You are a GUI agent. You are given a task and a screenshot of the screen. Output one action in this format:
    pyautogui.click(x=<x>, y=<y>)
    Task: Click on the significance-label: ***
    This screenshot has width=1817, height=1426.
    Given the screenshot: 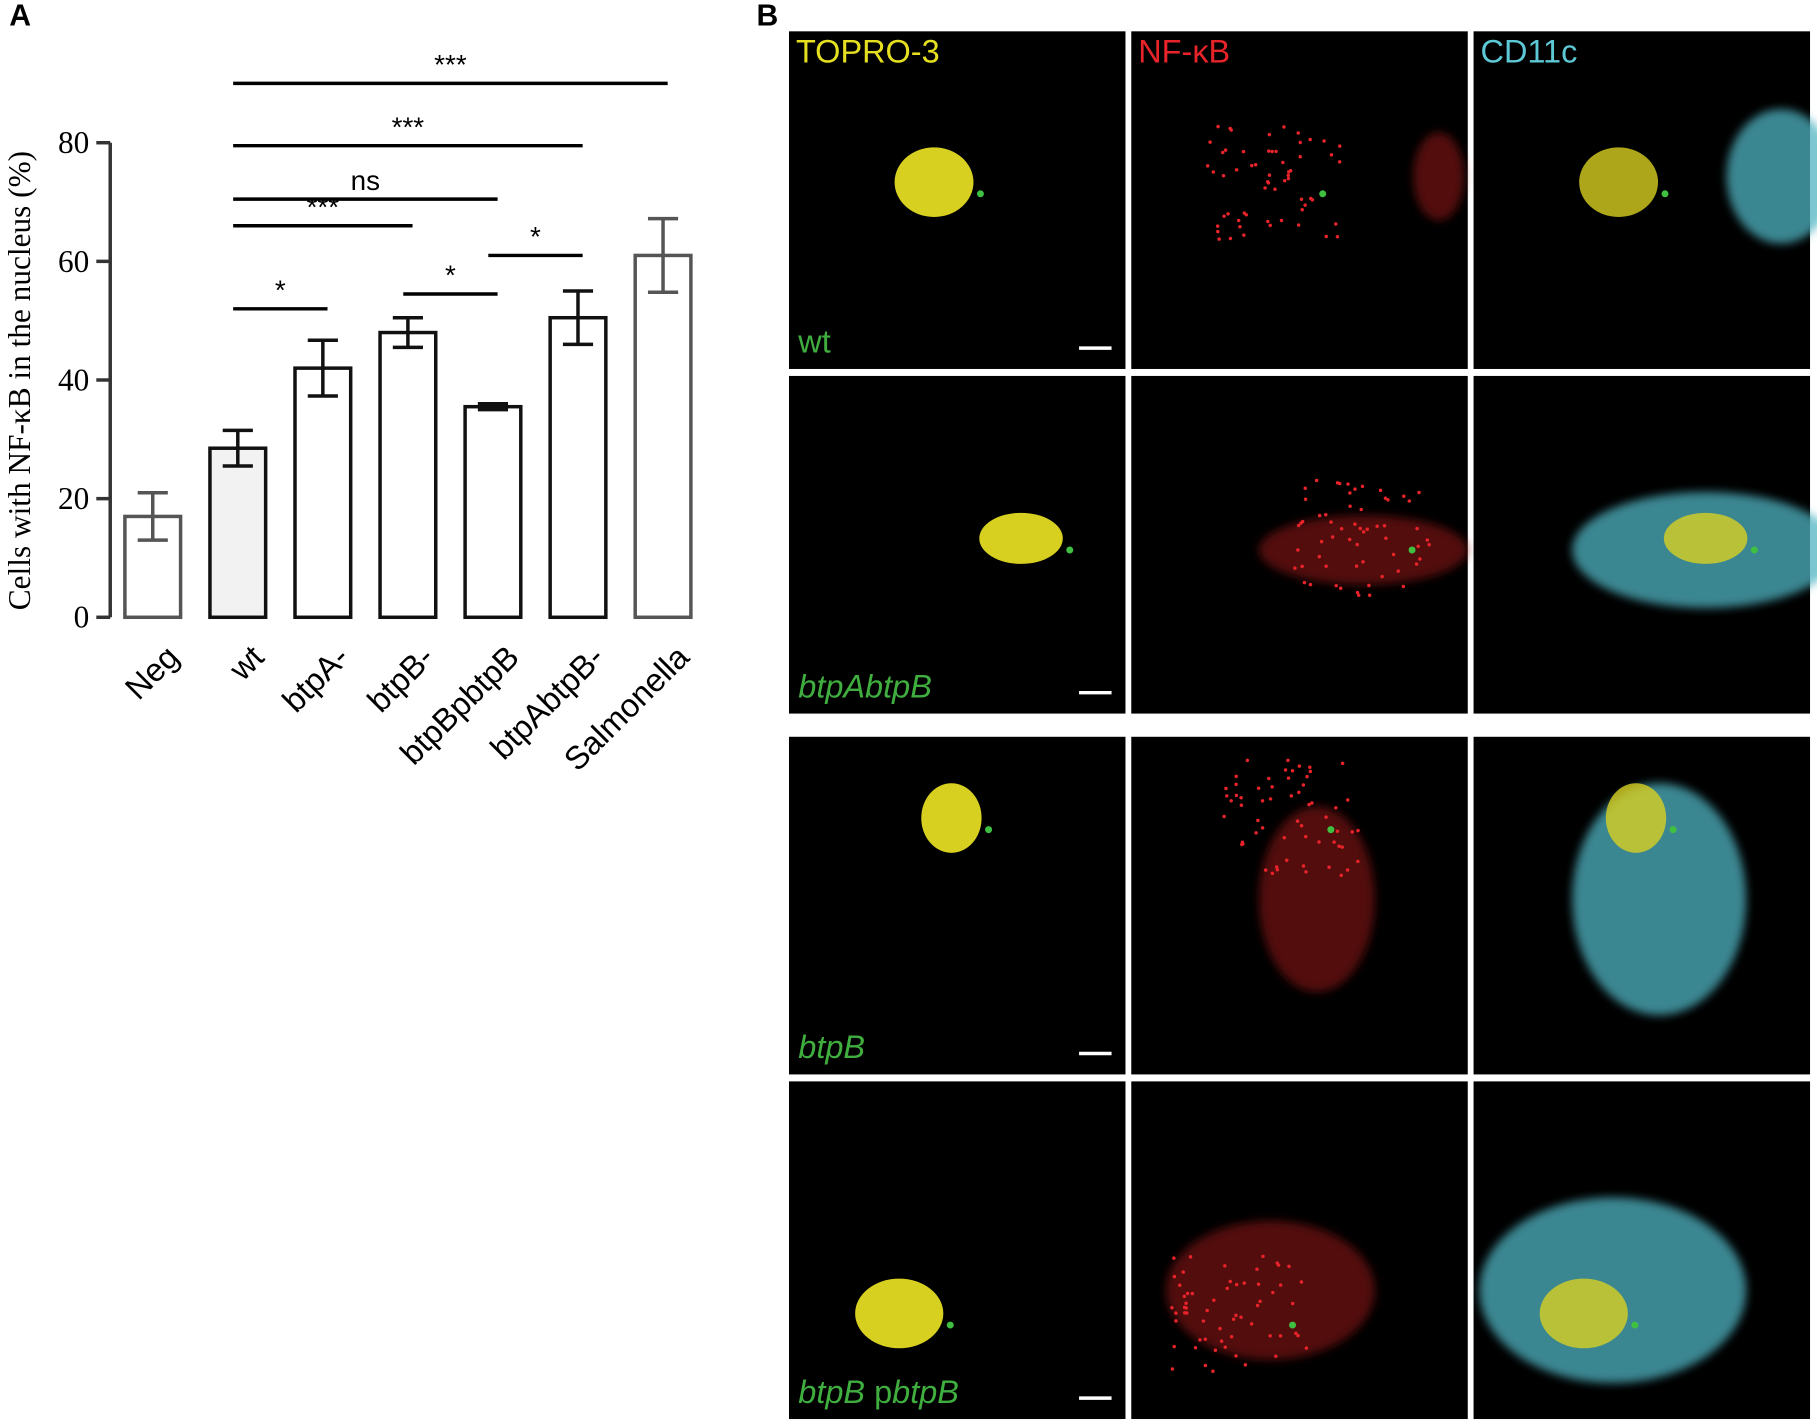 What is the action you would take?
    pyautogui.click(x=323, y=206)
    